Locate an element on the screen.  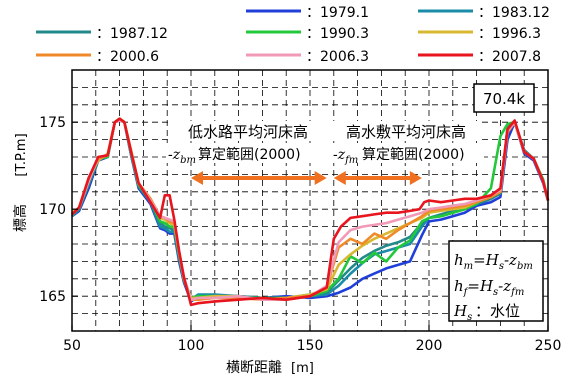
low-channel-line1: 低水路平均河床高 is located at coordinates (248, 132).